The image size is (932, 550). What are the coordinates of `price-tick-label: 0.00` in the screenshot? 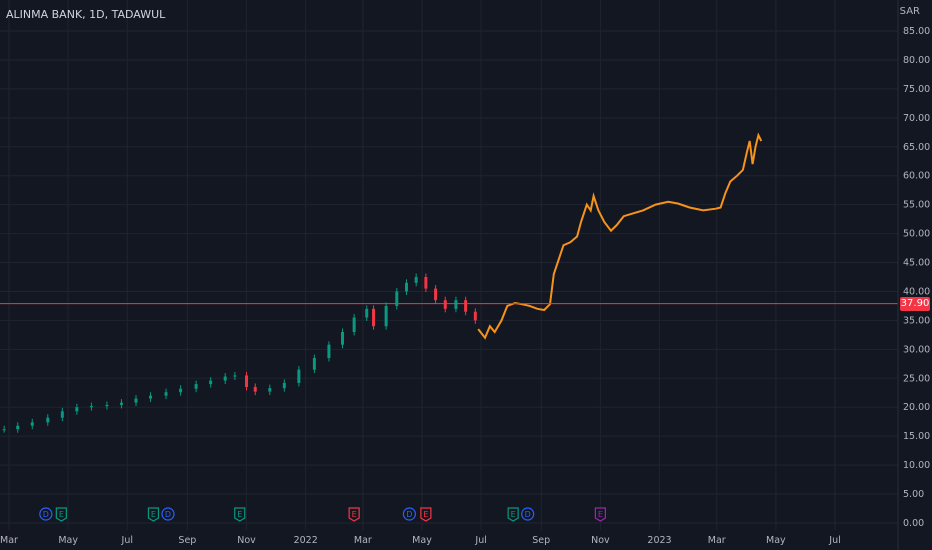 It's located at (913, 523).